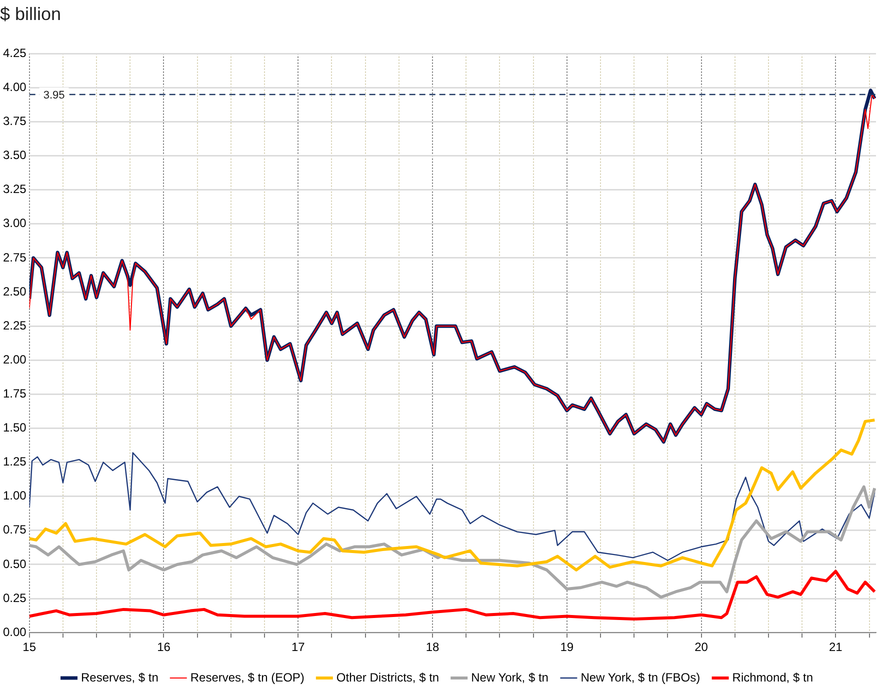 The height and width of the screenshot is (698, 878). Describe the element at coordinates (14, 223) in the screenshot. I see `y-tick-label: 3.00` at that location.